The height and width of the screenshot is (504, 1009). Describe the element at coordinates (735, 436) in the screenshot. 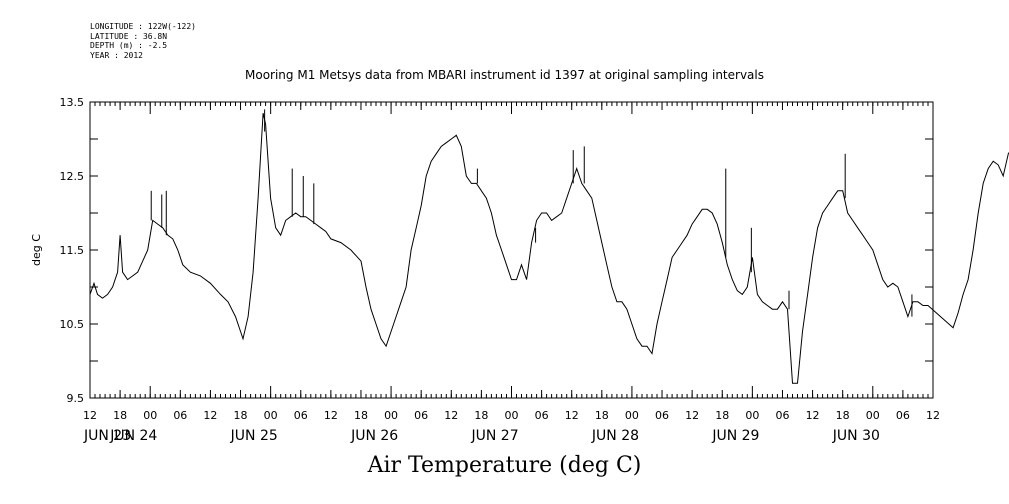

I see `x-day-label: JUN 29` at that location.